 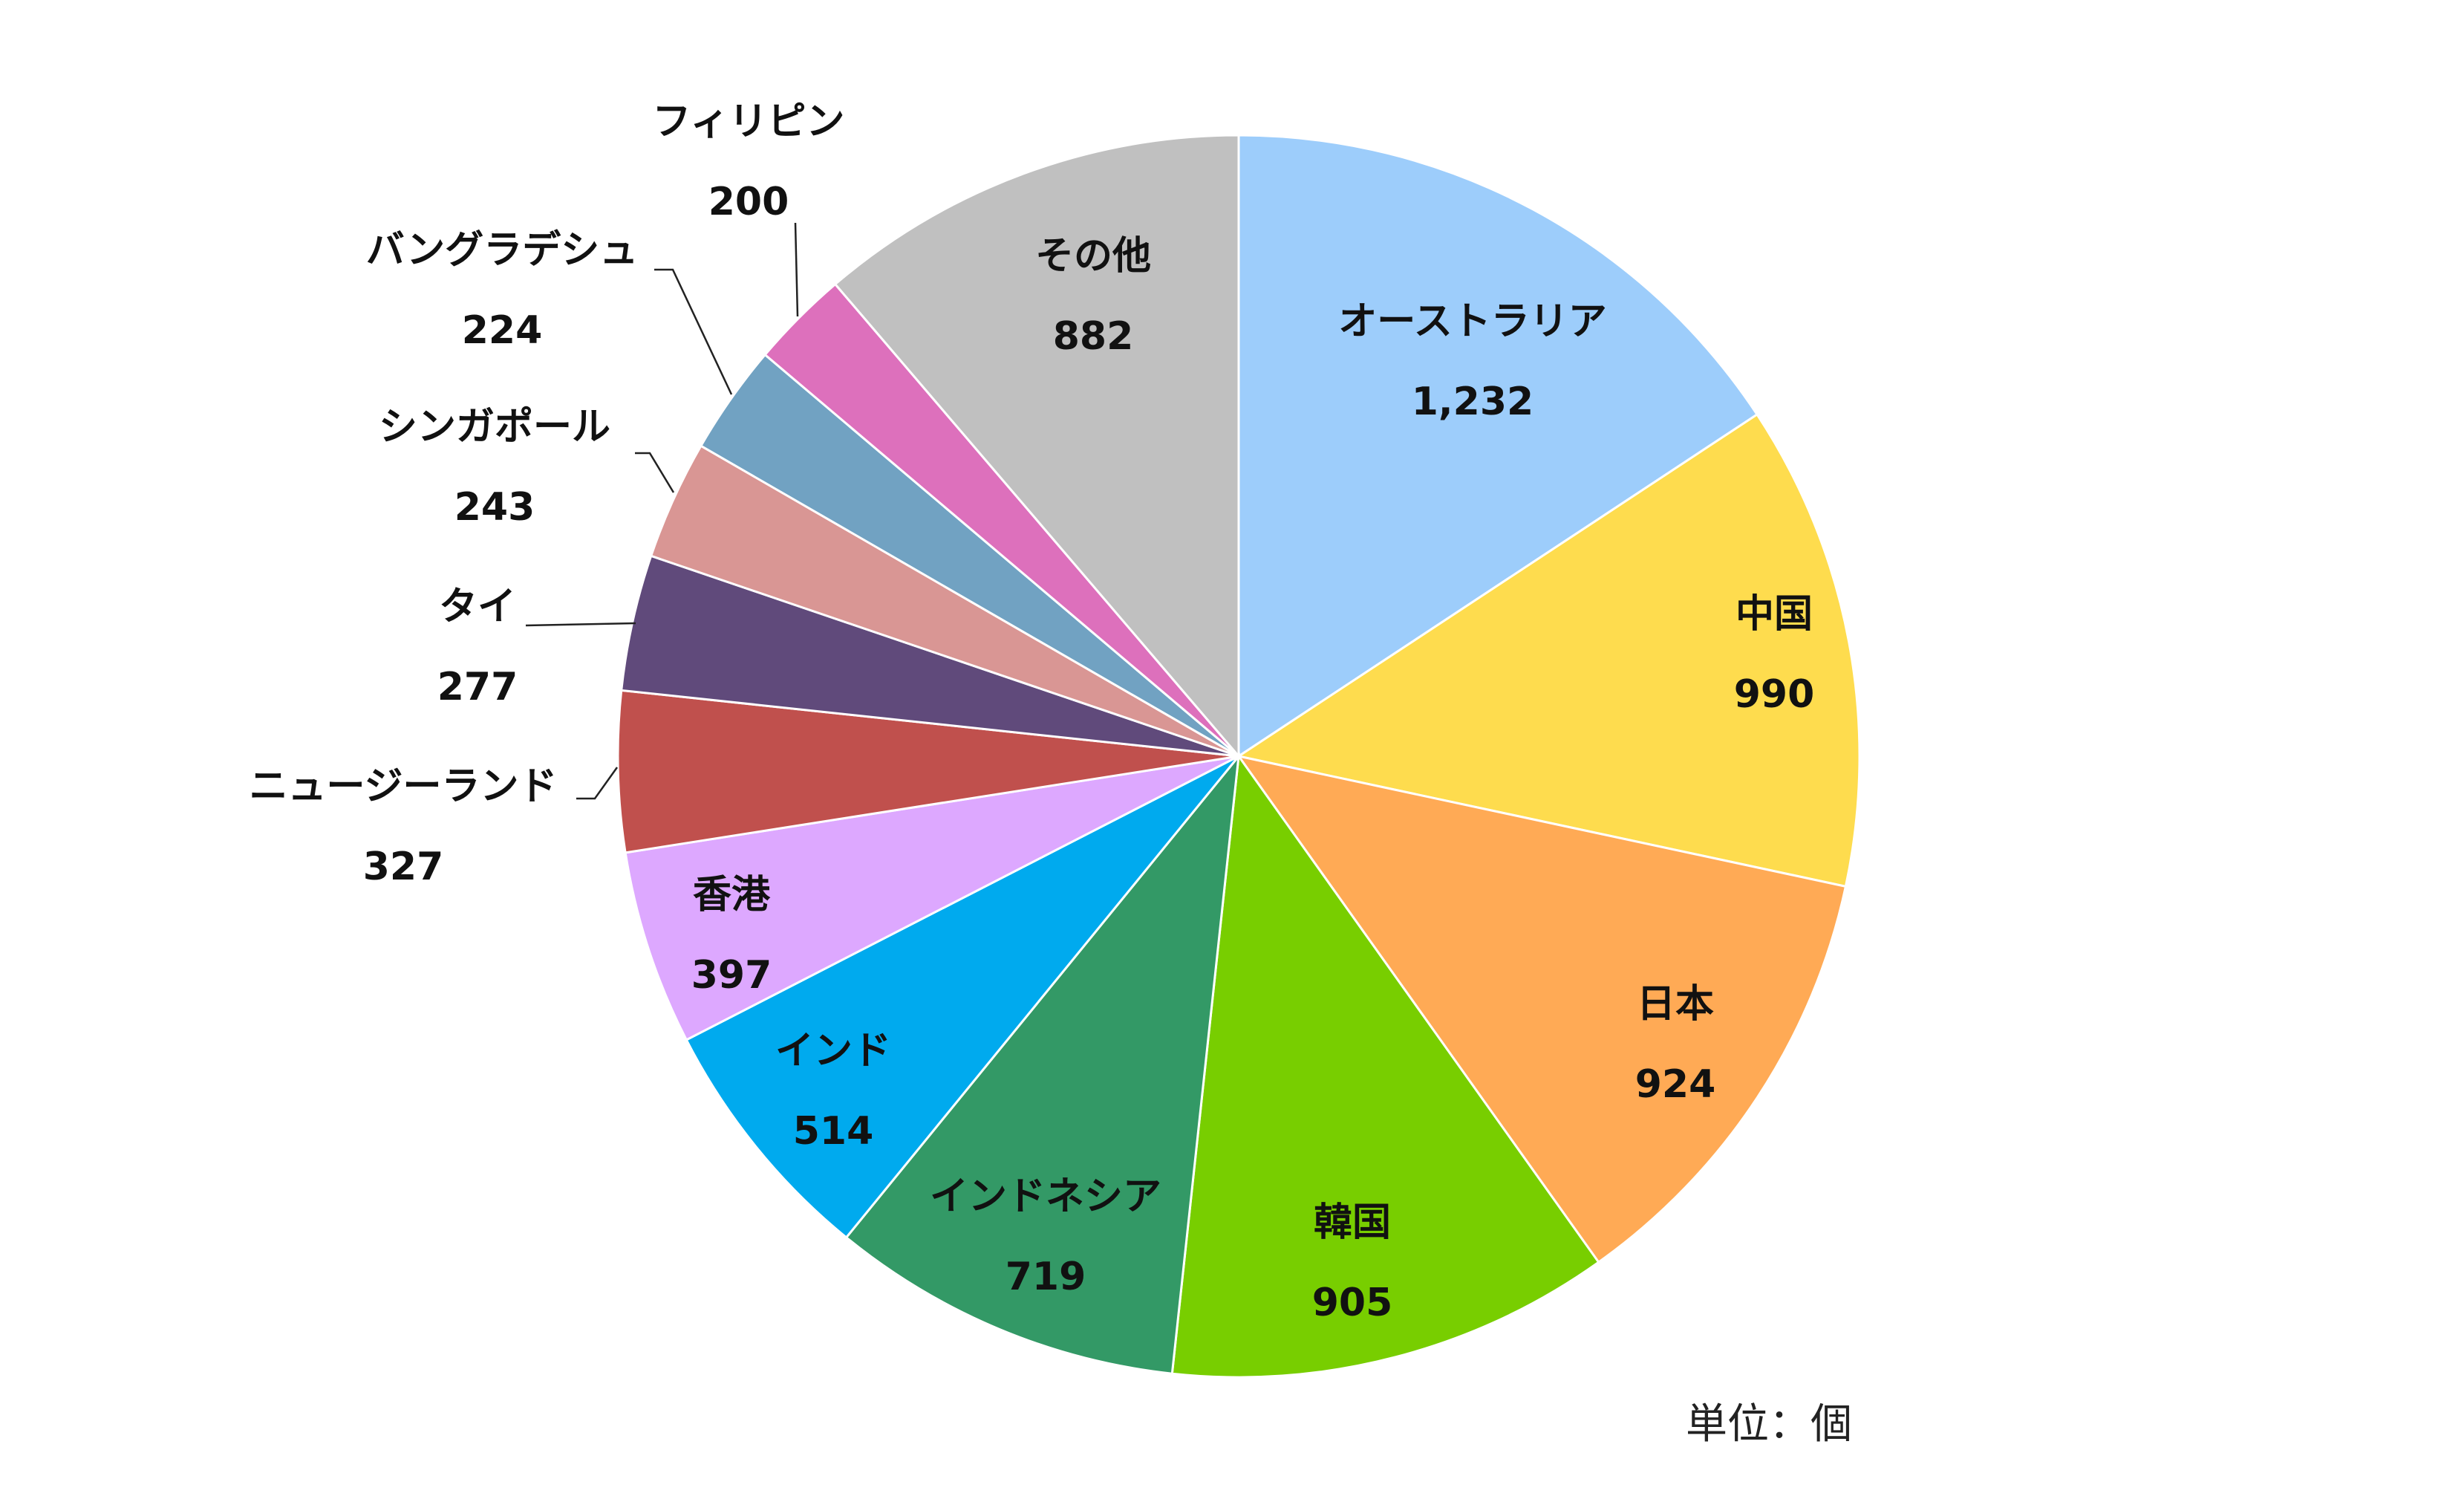 What do you see at coordinates (833, 1131) in the screenshot?
I see `slice-value-label: 514` at bounding box center [833, 1131].